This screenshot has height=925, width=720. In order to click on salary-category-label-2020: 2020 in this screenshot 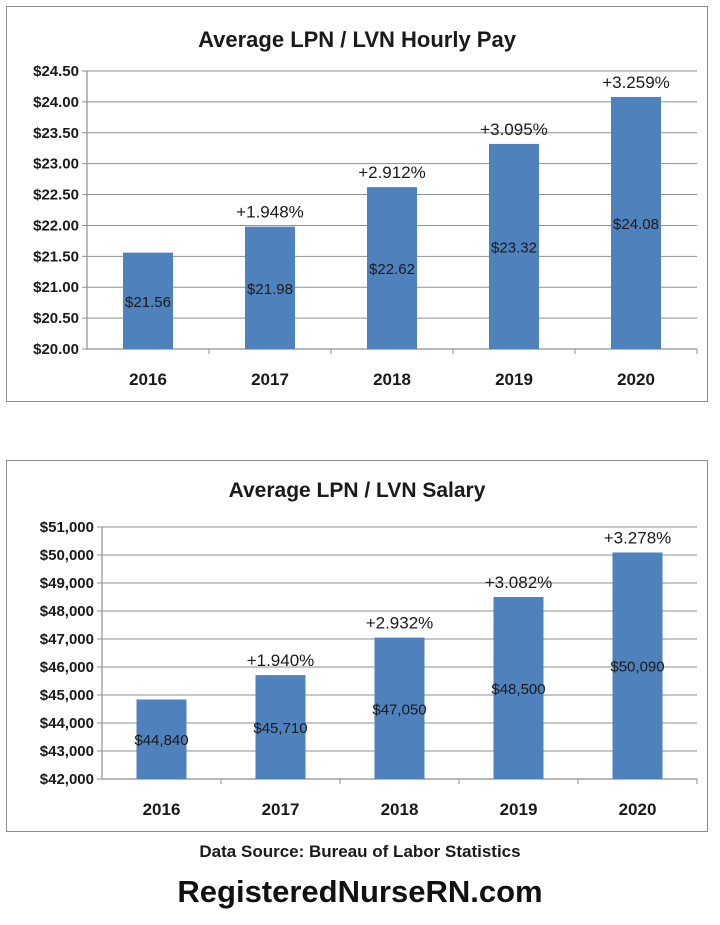, I will do `click(638, 809)`.